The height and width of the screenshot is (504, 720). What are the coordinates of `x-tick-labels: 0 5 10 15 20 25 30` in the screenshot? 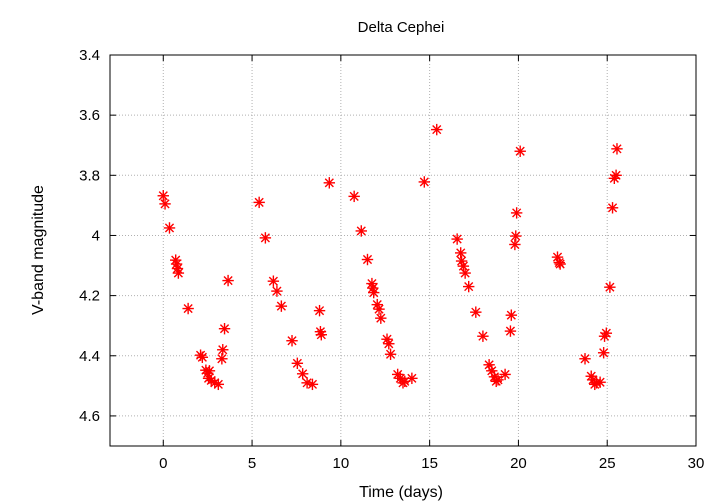 It's located at (431, 463).